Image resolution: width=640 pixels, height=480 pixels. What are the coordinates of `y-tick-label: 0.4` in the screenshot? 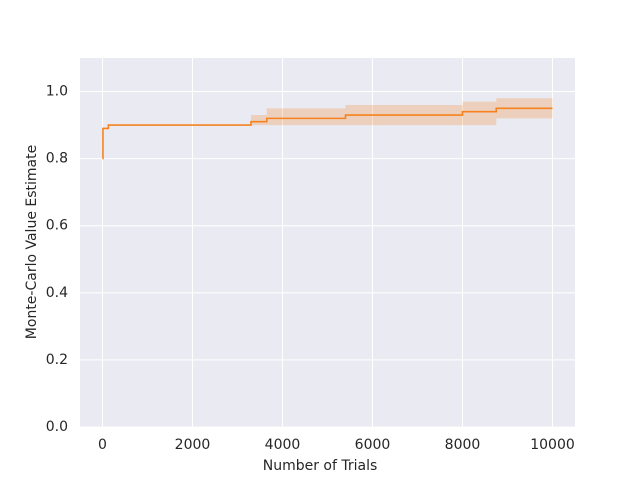 It's located at (57, 293).